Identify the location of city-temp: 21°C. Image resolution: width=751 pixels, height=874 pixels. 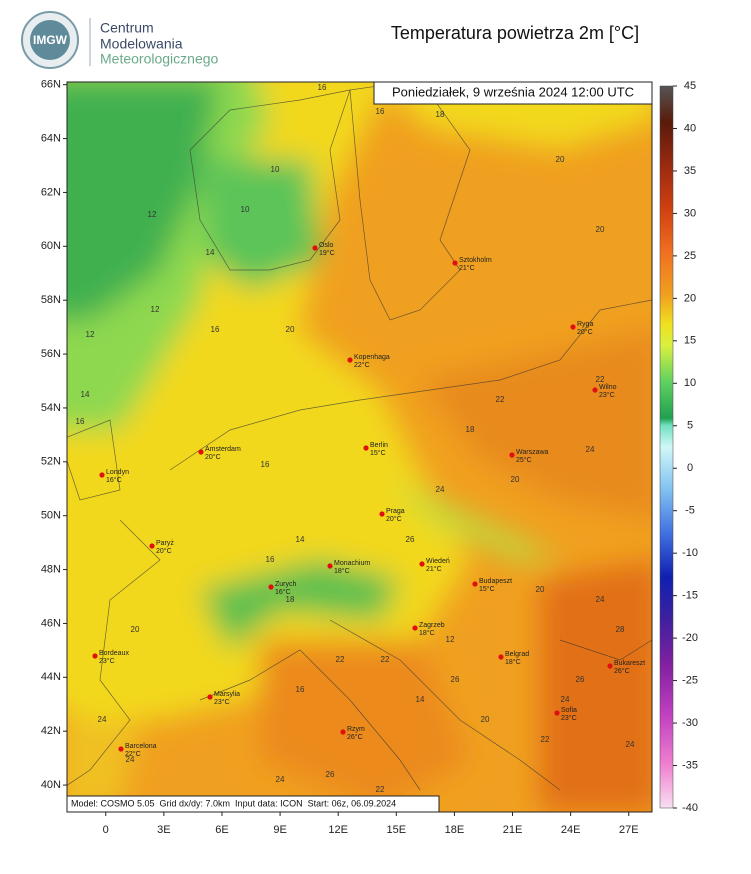
(467, 268).